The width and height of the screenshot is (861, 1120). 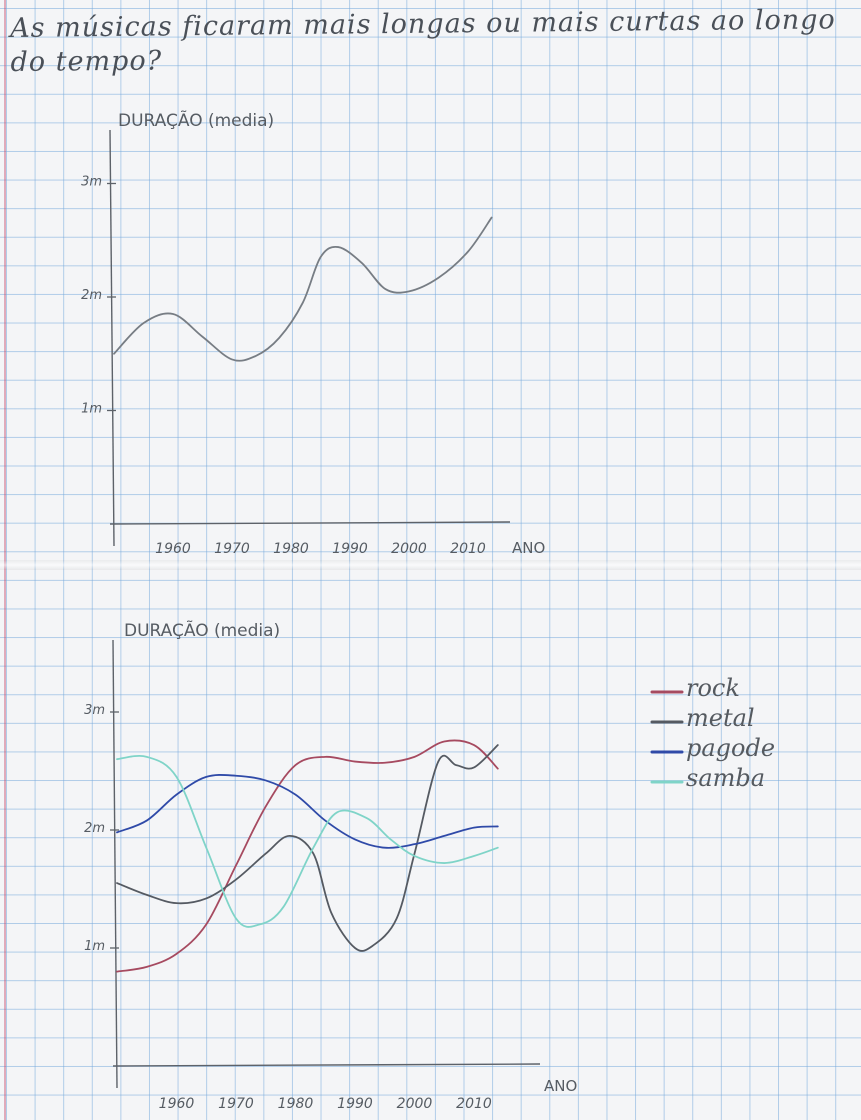 I want to click on legend-label-samba: samba, so click(x=725, y=778).